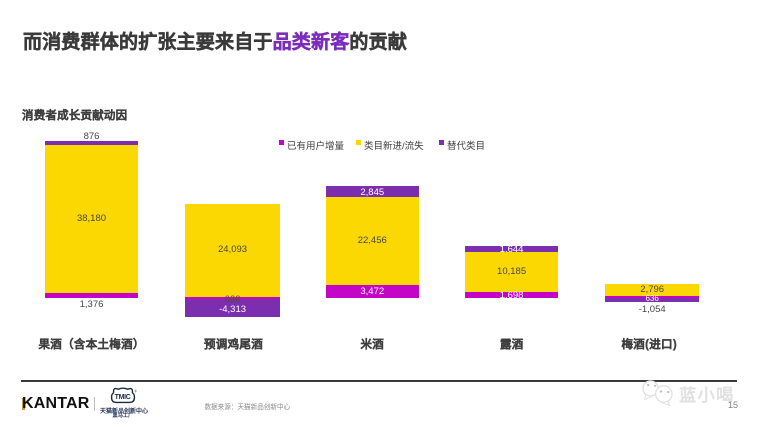  What do you see at coordinates (123, 397) in the screenshot?
I see `svg-text: TMIC` at bounding box center [123, 397].